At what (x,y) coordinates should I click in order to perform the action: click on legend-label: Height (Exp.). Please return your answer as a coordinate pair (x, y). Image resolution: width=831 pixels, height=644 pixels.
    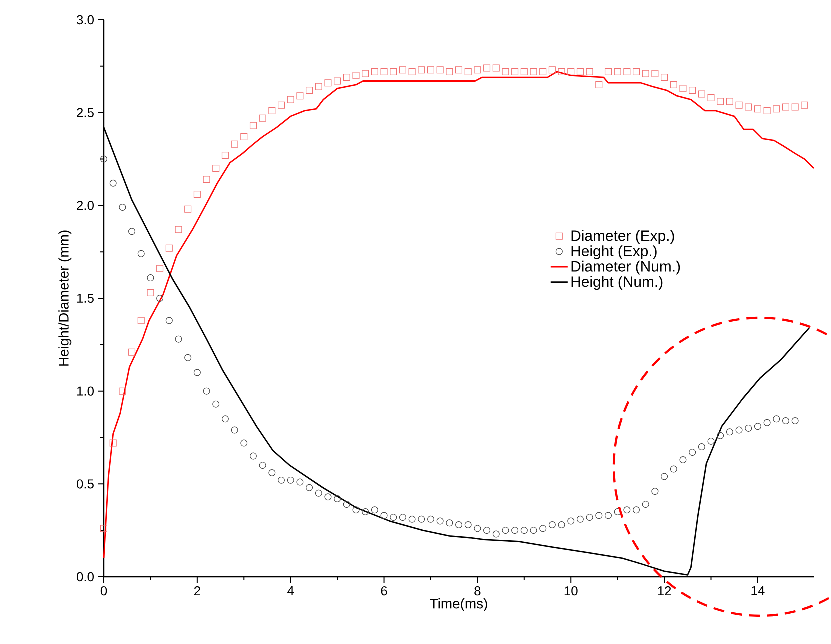
    Looking at the image, I should click on (614, 253).